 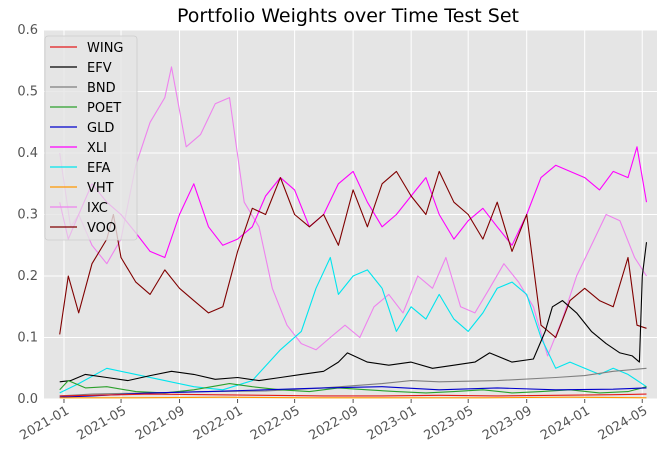 I want to click on x-tick-label: 2021-01, so click(x=44, y=423).